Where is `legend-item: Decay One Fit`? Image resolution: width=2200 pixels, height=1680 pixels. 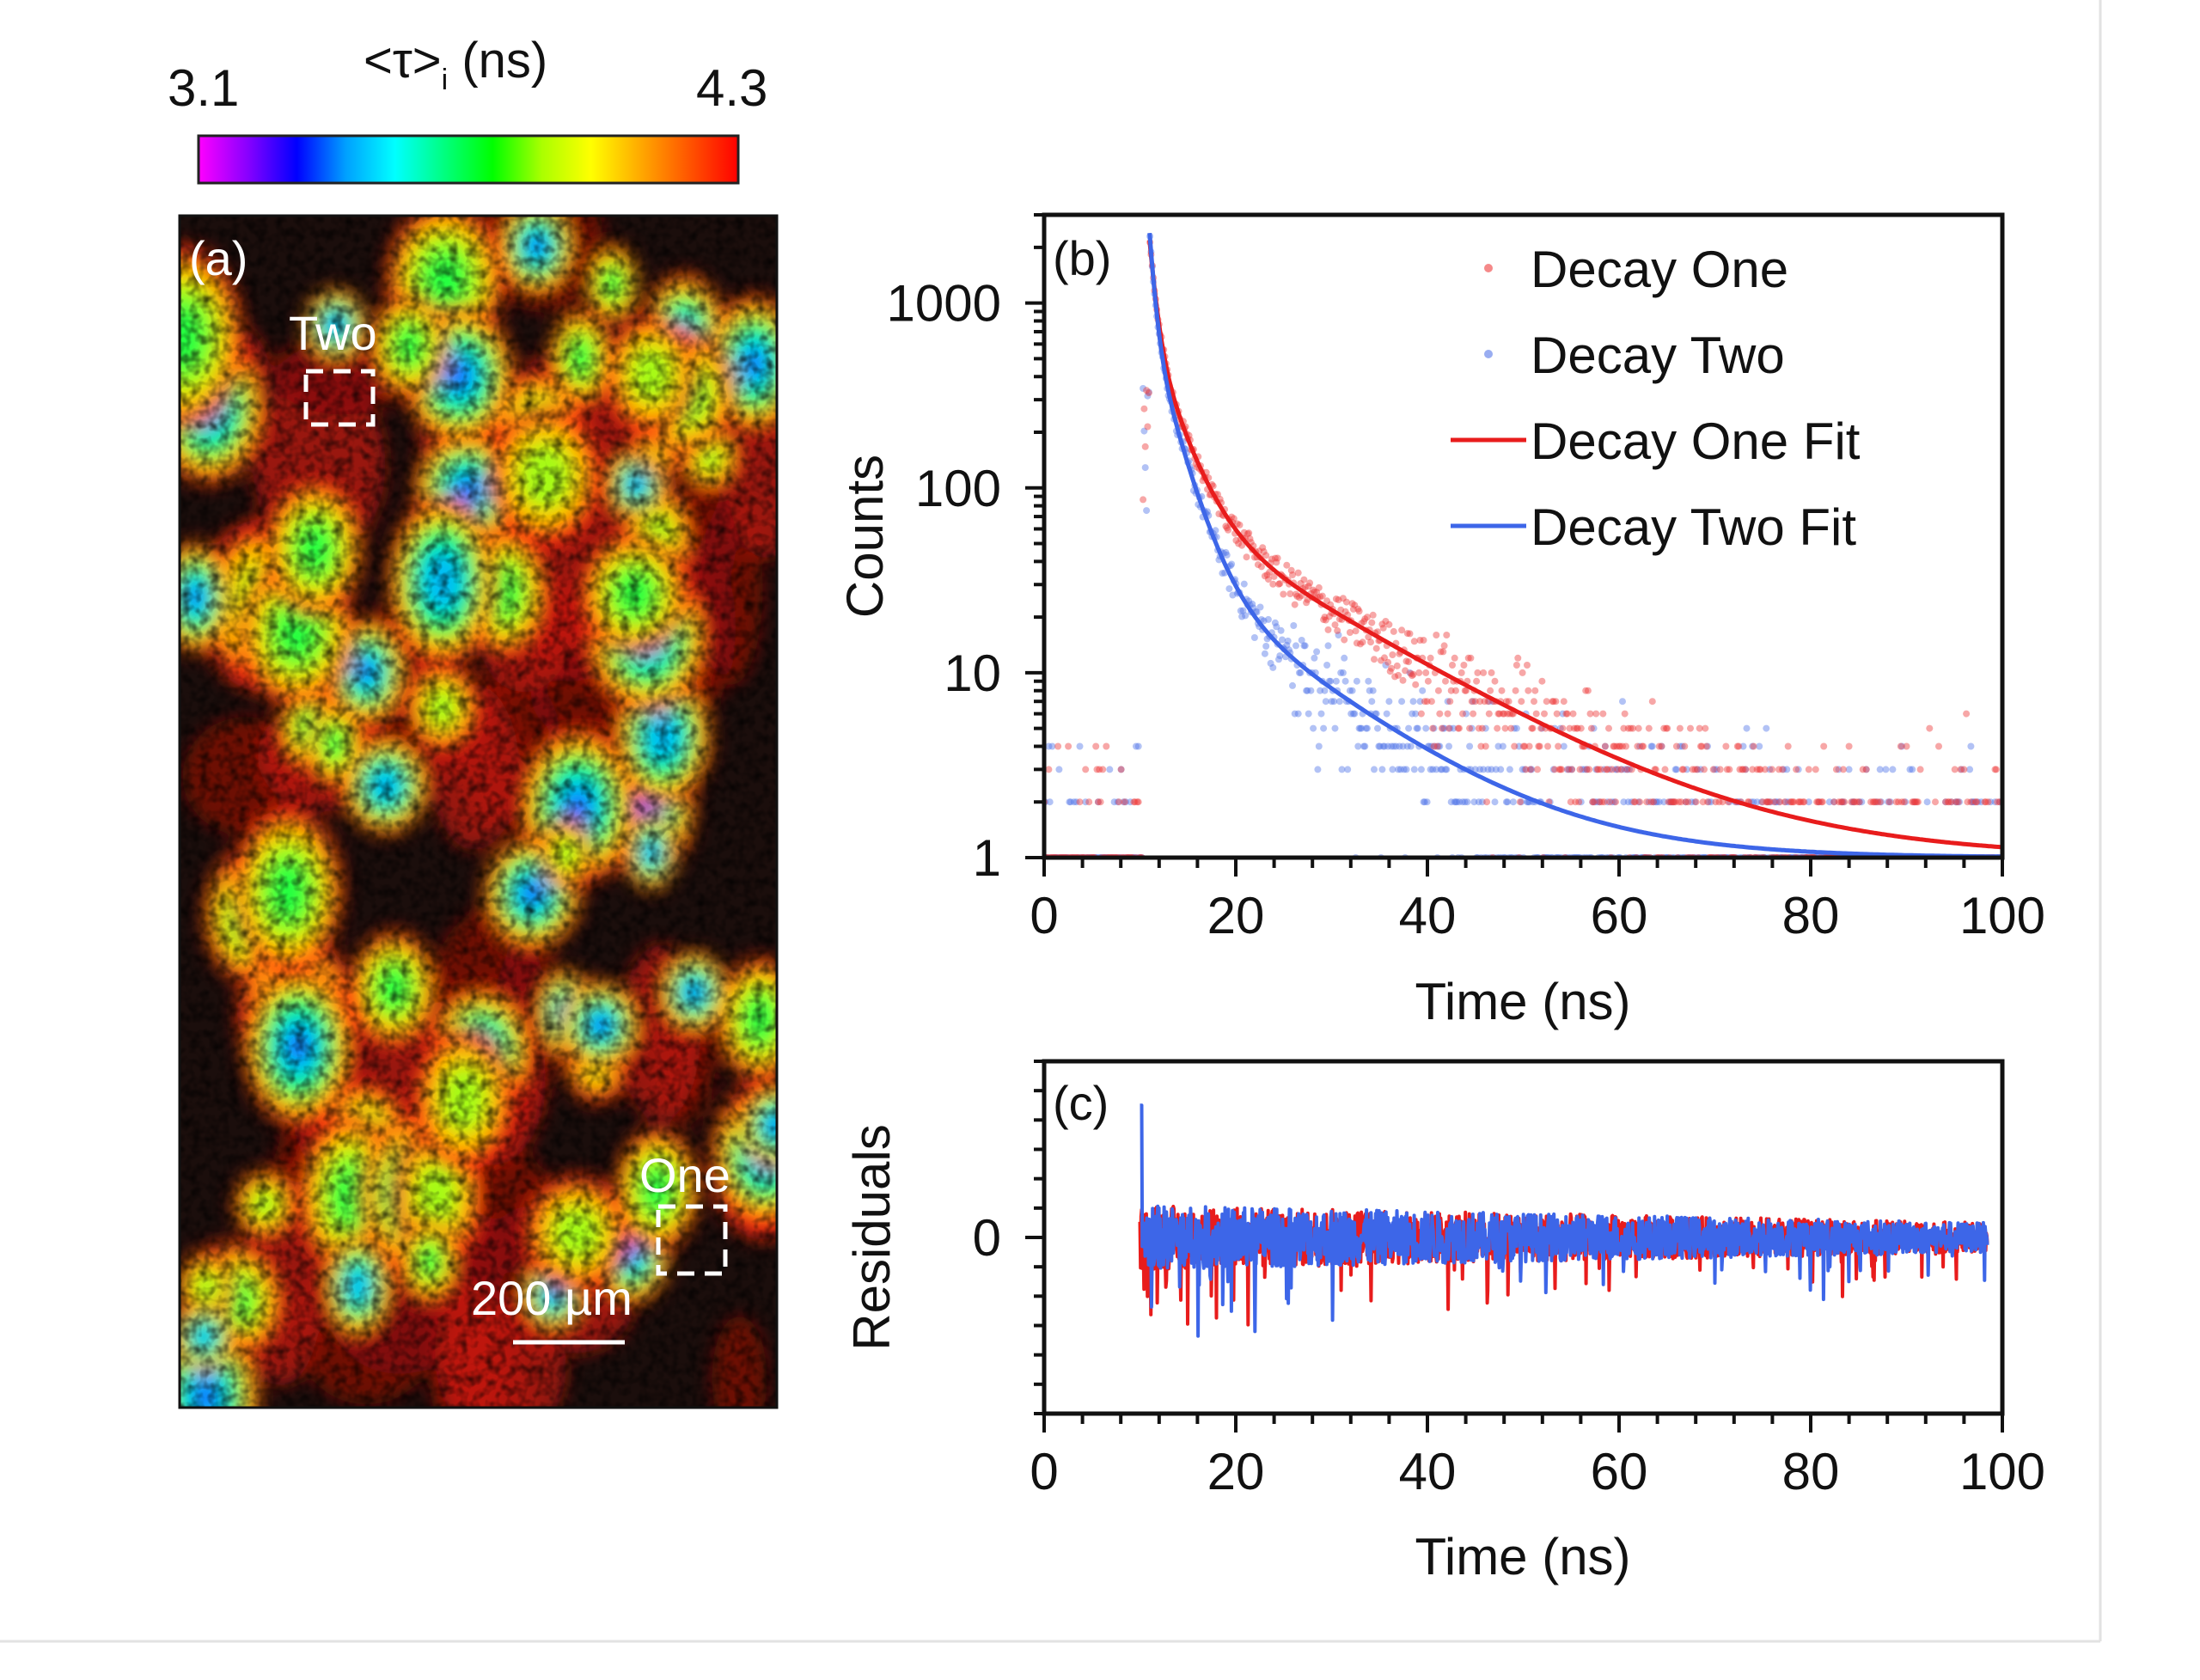 legend-item: Decay One Fit is located at coordinates (1656, 441).